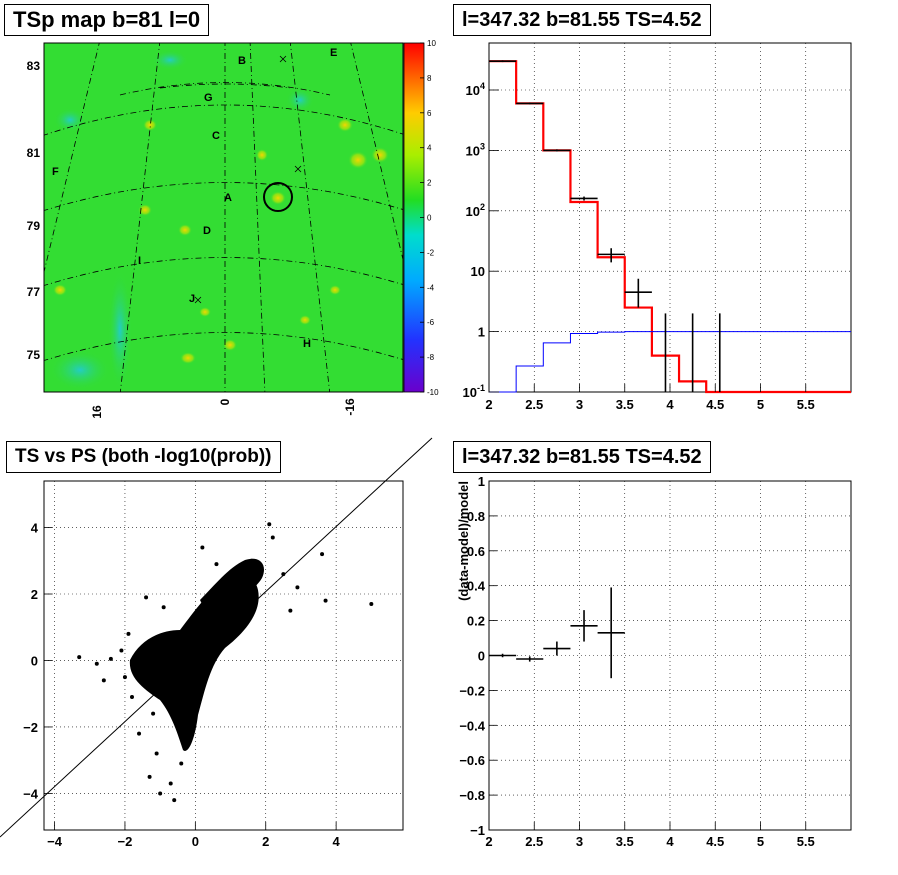 This screenshot has height=875, width=898. Describe the element at coordinates (333, 53) in the screenshot. I see `source-label: E` at that location.